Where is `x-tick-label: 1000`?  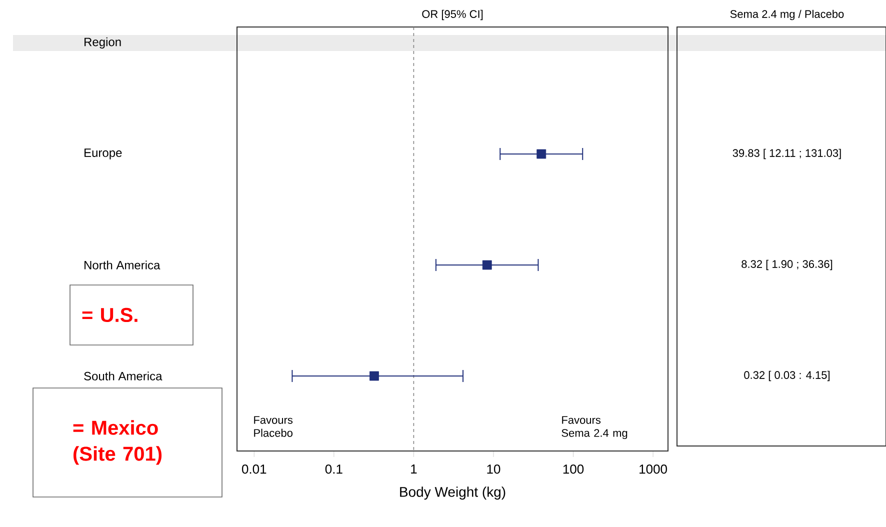
x-tick-label: 1000 is located at coordinates (653, 469).